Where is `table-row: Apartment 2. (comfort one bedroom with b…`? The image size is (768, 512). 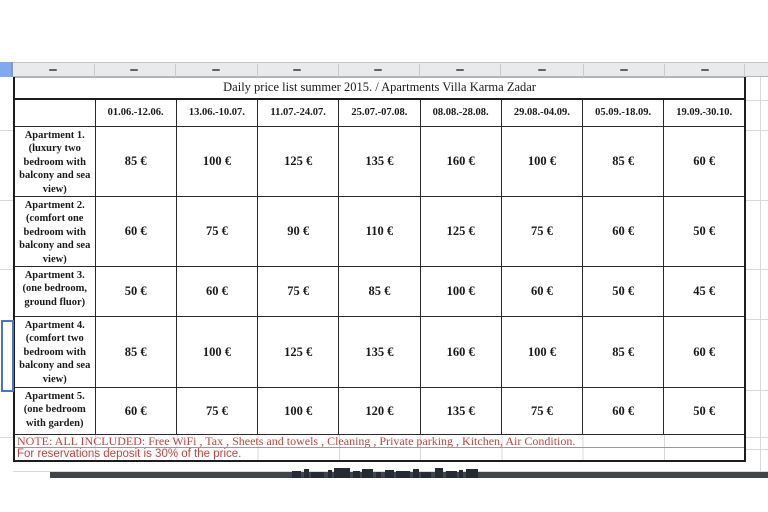 table-row: Apartment 2. (comfort one bedroom with b… is located at coordinates (379, 232).